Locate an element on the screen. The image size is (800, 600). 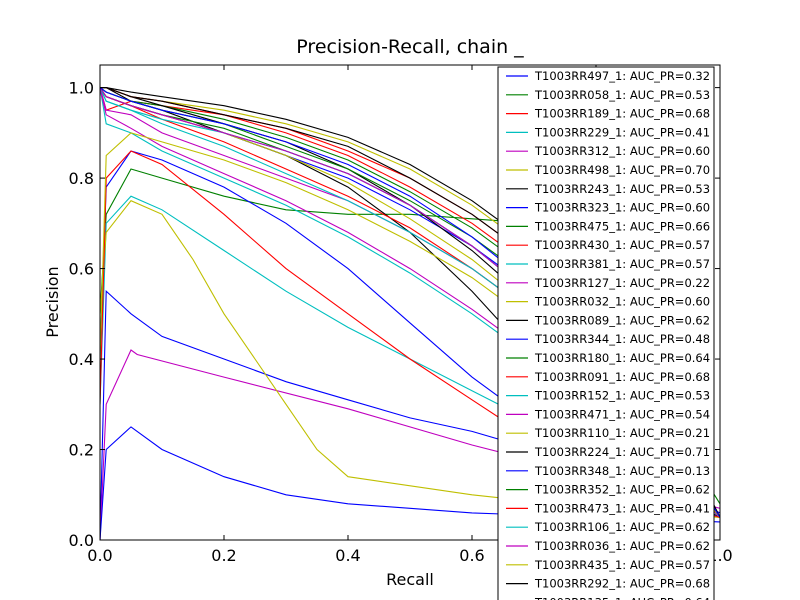
legend-entry: T1003RR430_1: AUC_PR=0.57 is located at coordinates (622, 245).